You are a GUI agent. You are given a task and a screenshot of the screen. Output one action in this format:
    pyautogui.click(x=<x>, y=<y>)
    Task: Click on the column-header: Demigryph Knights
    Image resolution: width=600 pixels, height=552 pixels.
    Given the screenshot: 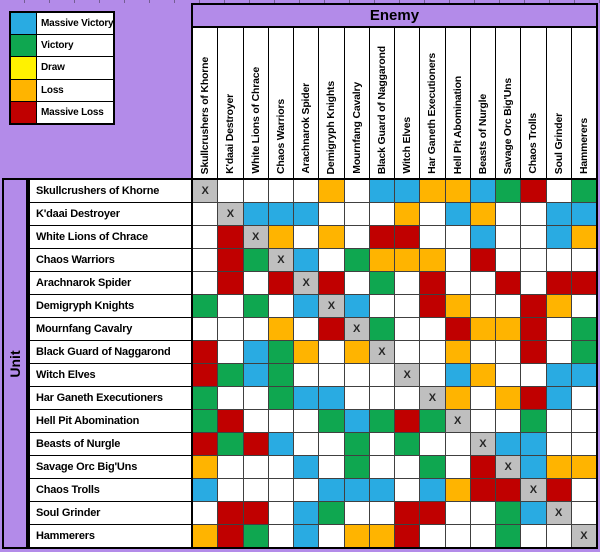 What is the action you would take?
    pyautogui.click(x=331, y=103)
    